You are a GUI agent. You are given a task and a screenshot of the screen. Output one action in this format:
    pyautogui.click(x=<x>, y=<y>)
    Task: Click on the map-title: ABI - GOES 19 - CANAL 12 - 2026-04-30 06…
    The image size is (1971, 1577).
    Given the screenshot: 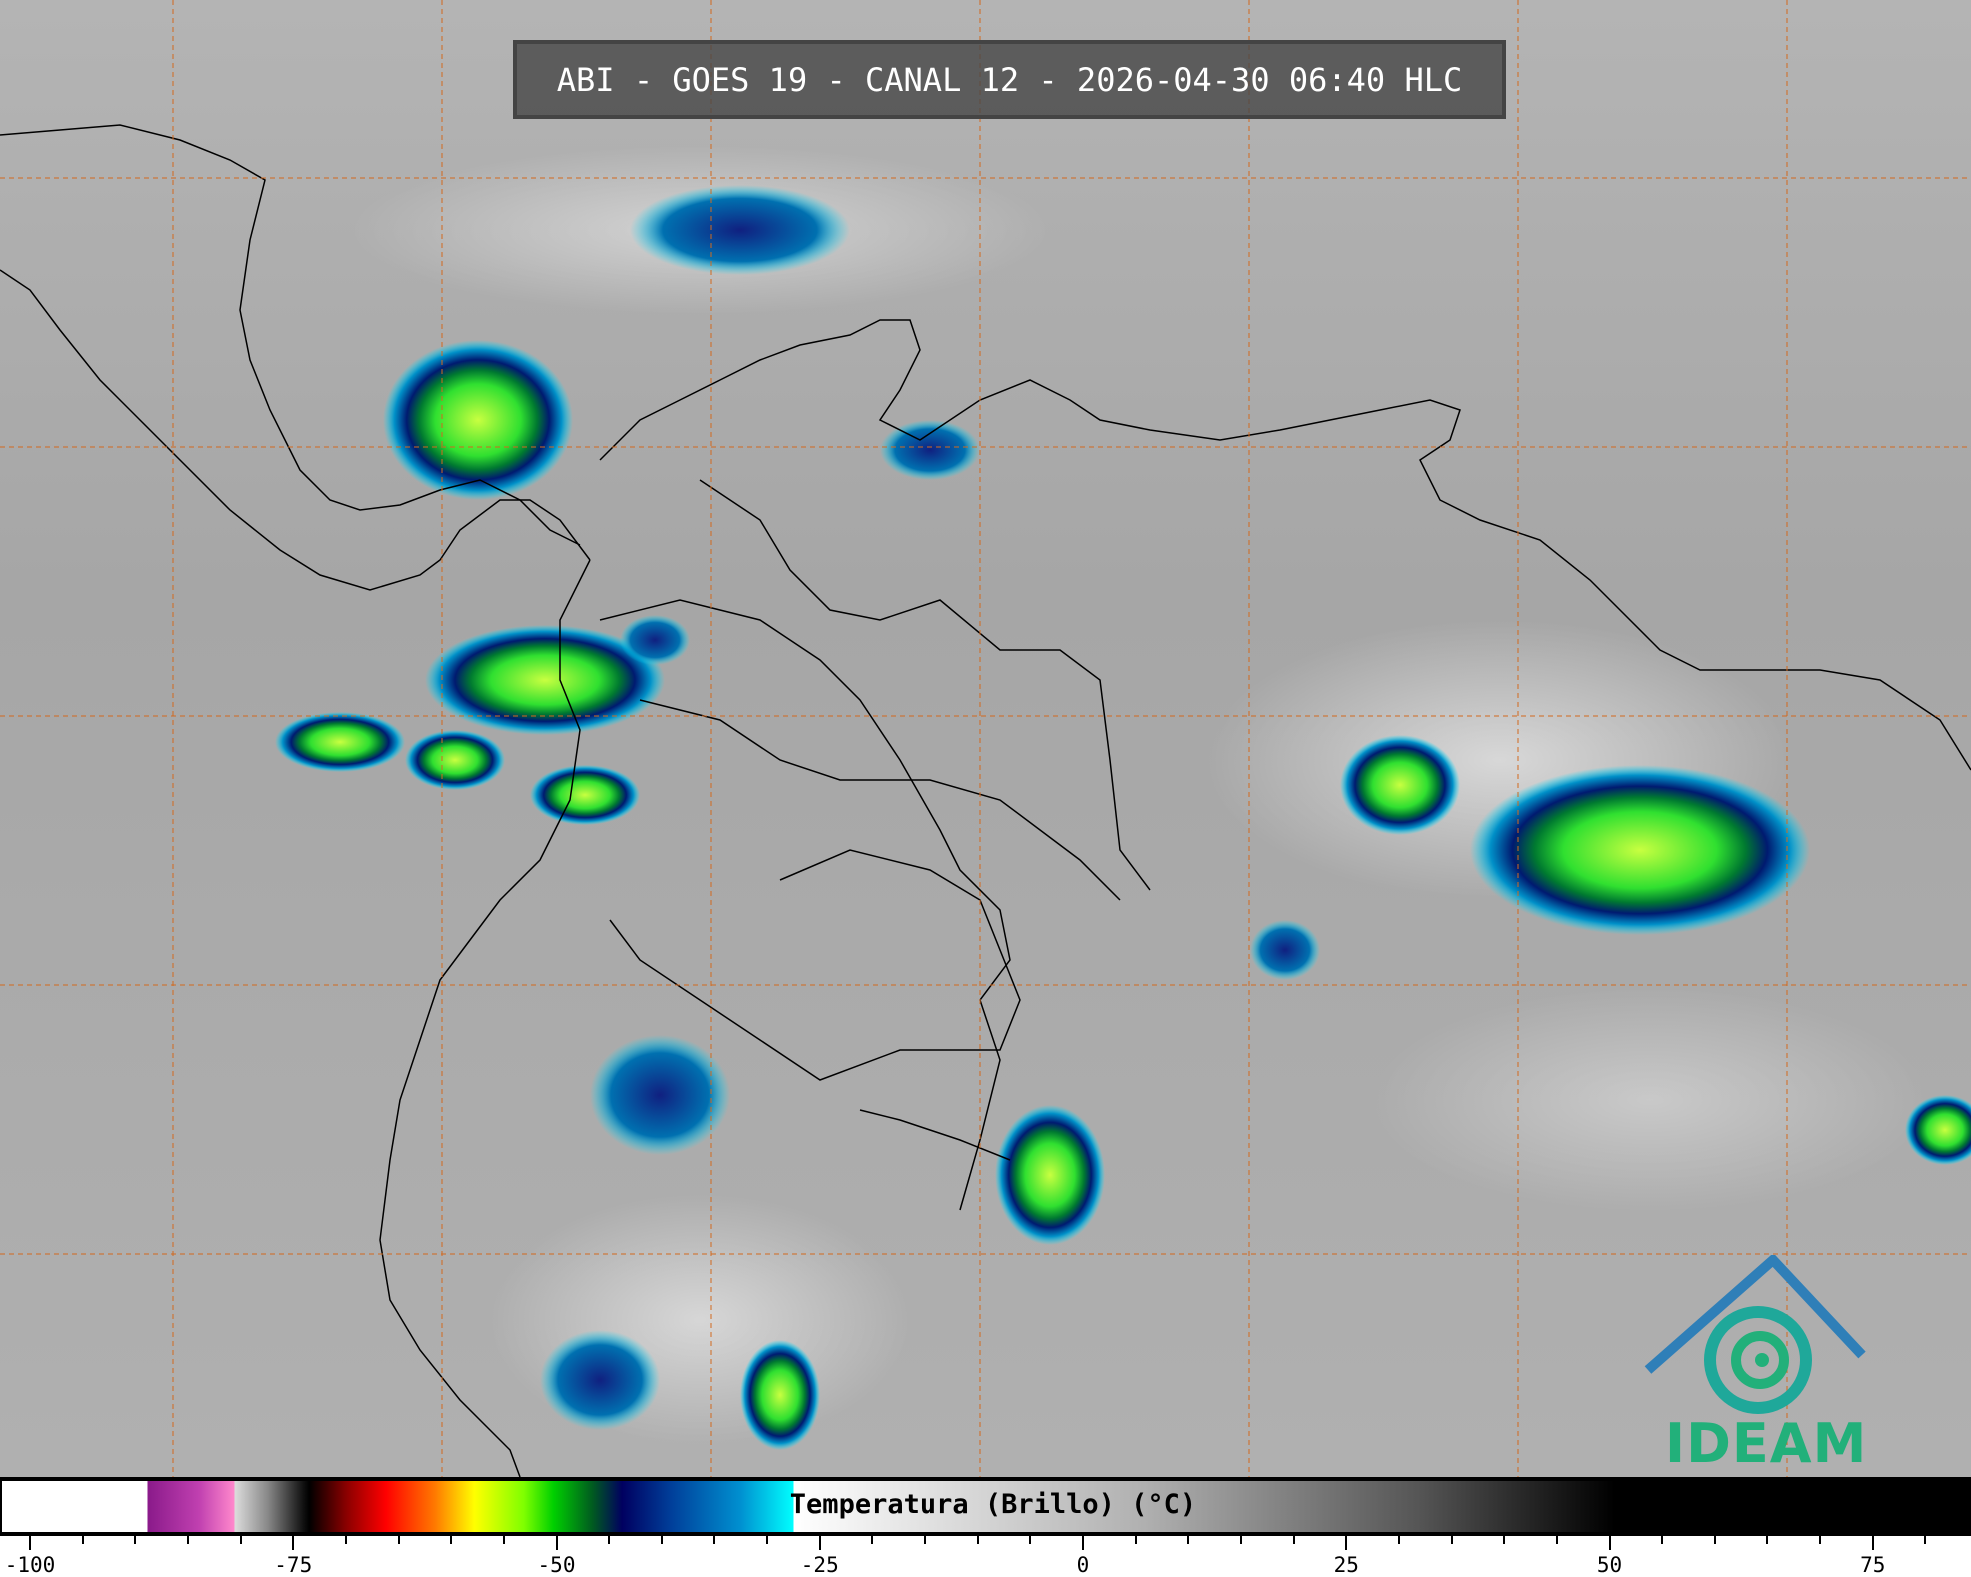 What is the action you would take?
    pyautogui.click(x=1009, y=79)
    